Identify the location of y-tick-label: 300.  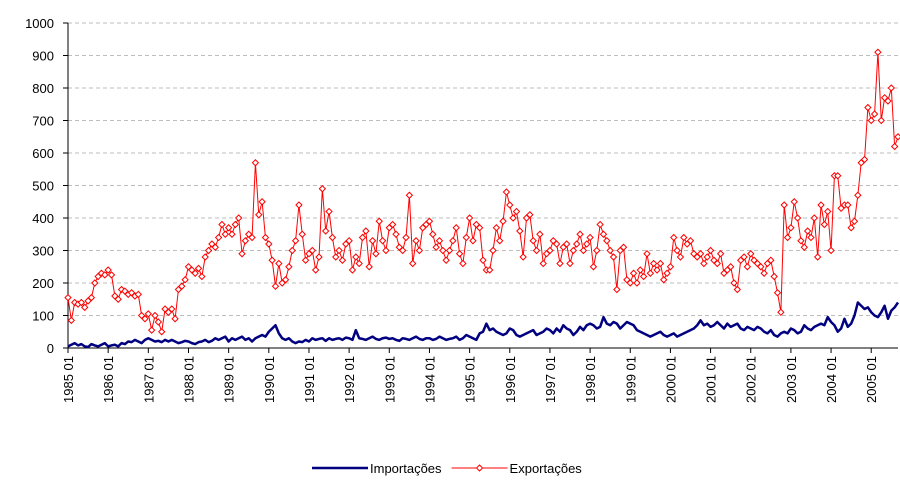
(43, 251).